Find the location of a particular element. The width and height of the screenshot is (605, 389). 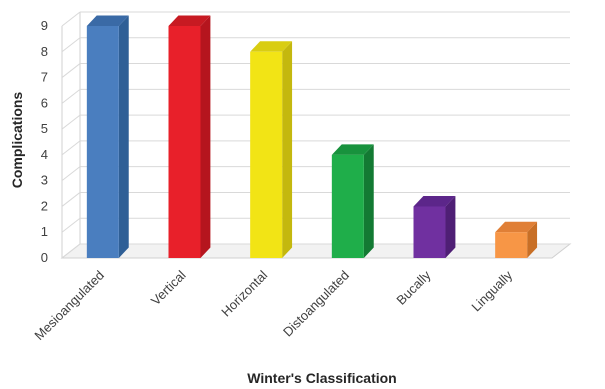

bar-mesioangulated is located at coordinates (107, 136).